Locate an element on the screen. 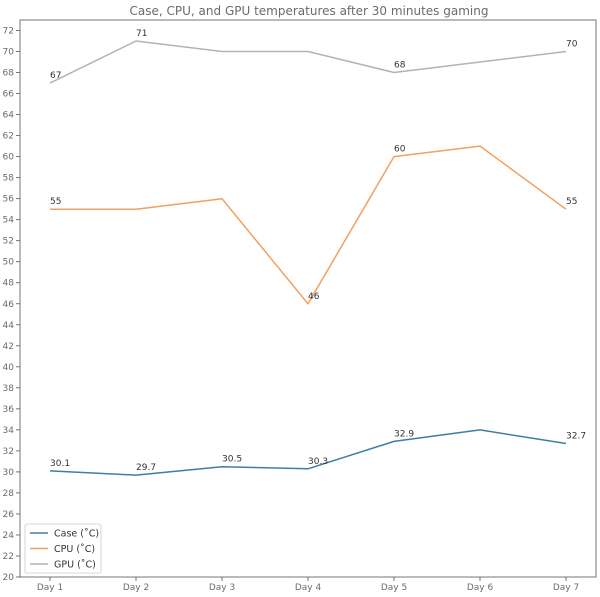 The height and width of the screenshot is (597, 600). x-tick-label: Day 7 is located at coordinates (566, 588).